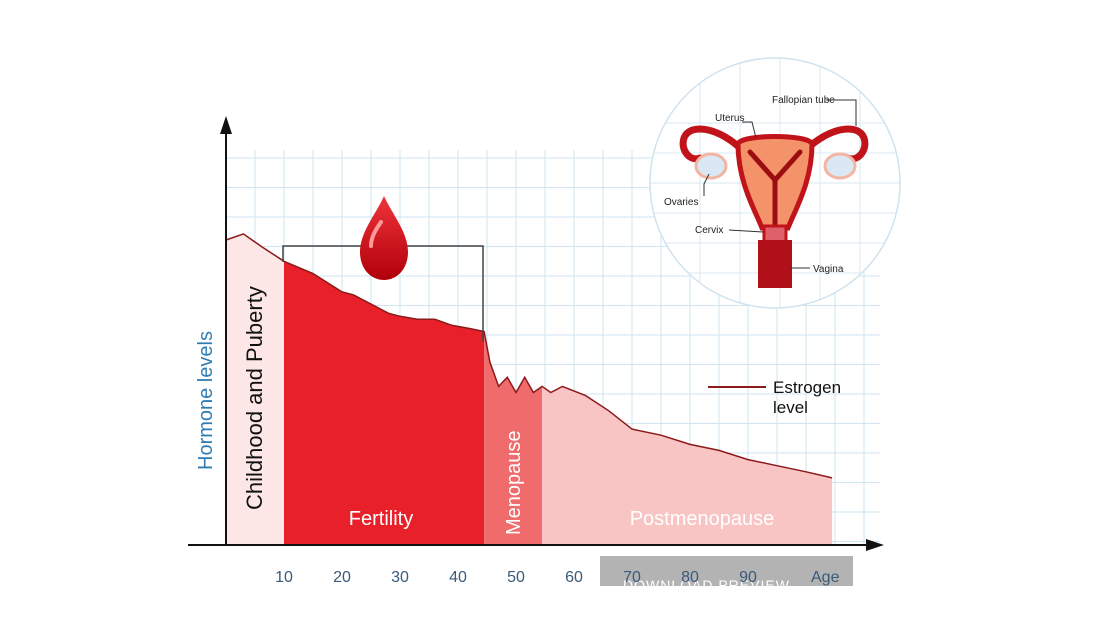 This screenshot has width=1100, height=619. What do you see at coordinates (709, 230) in the screenshot?
I see `label-cervix: Cervix` at bounding box center [709, 230].